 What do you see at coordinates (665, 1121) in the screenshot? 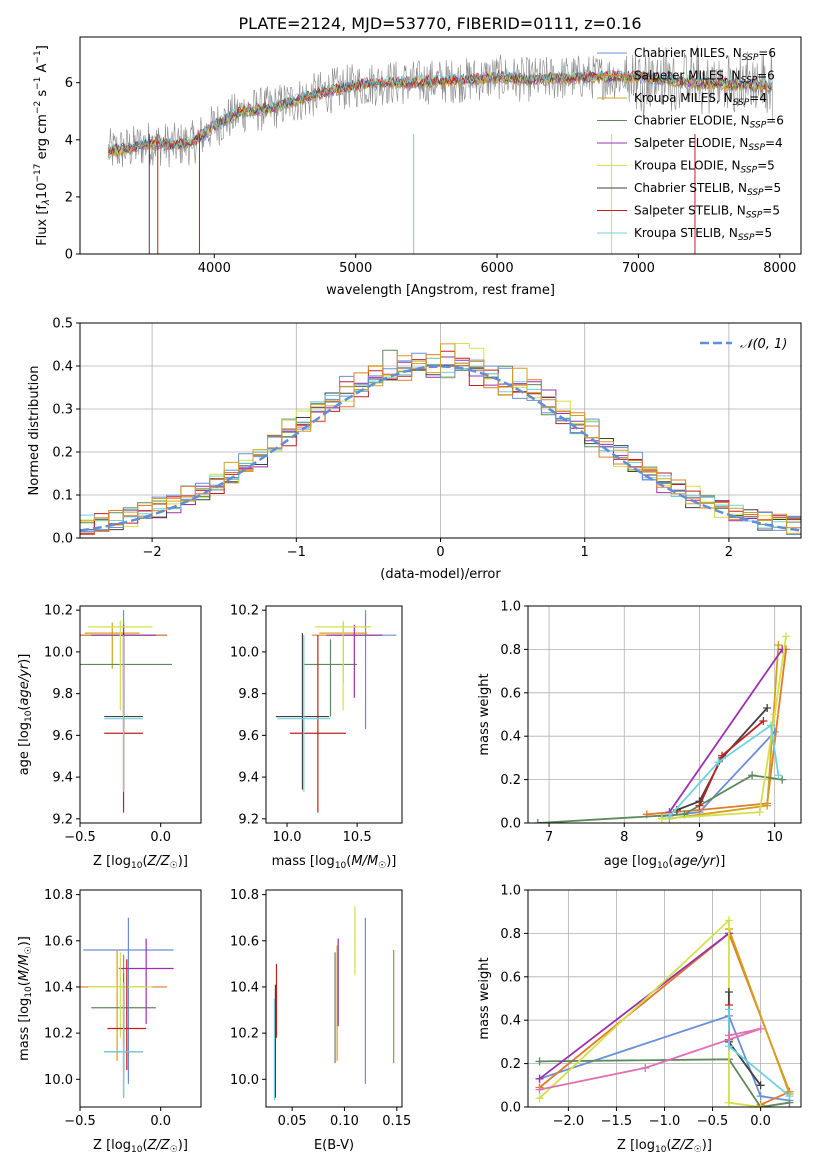
I see `x-tick-label: −1.0` at bounding box center [665, 1121].